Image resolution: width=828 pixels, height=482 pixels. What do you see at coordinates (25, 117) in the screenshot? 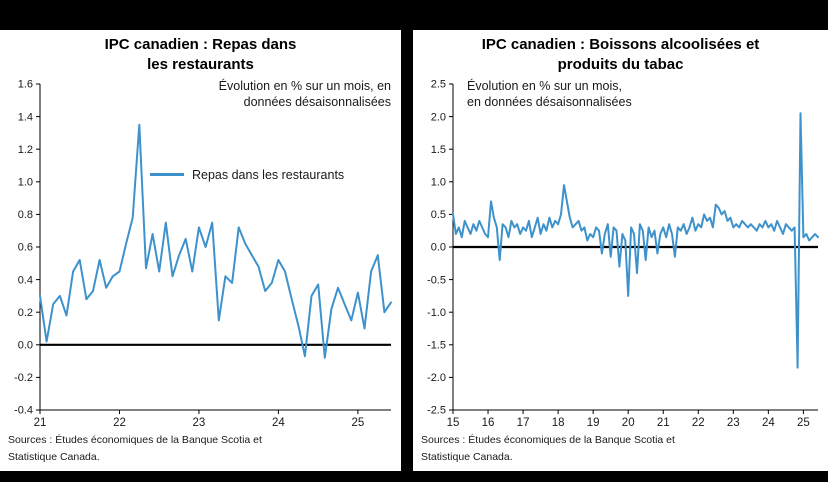
I see `svg-text: 1.4` at bounding box center [25, 117].